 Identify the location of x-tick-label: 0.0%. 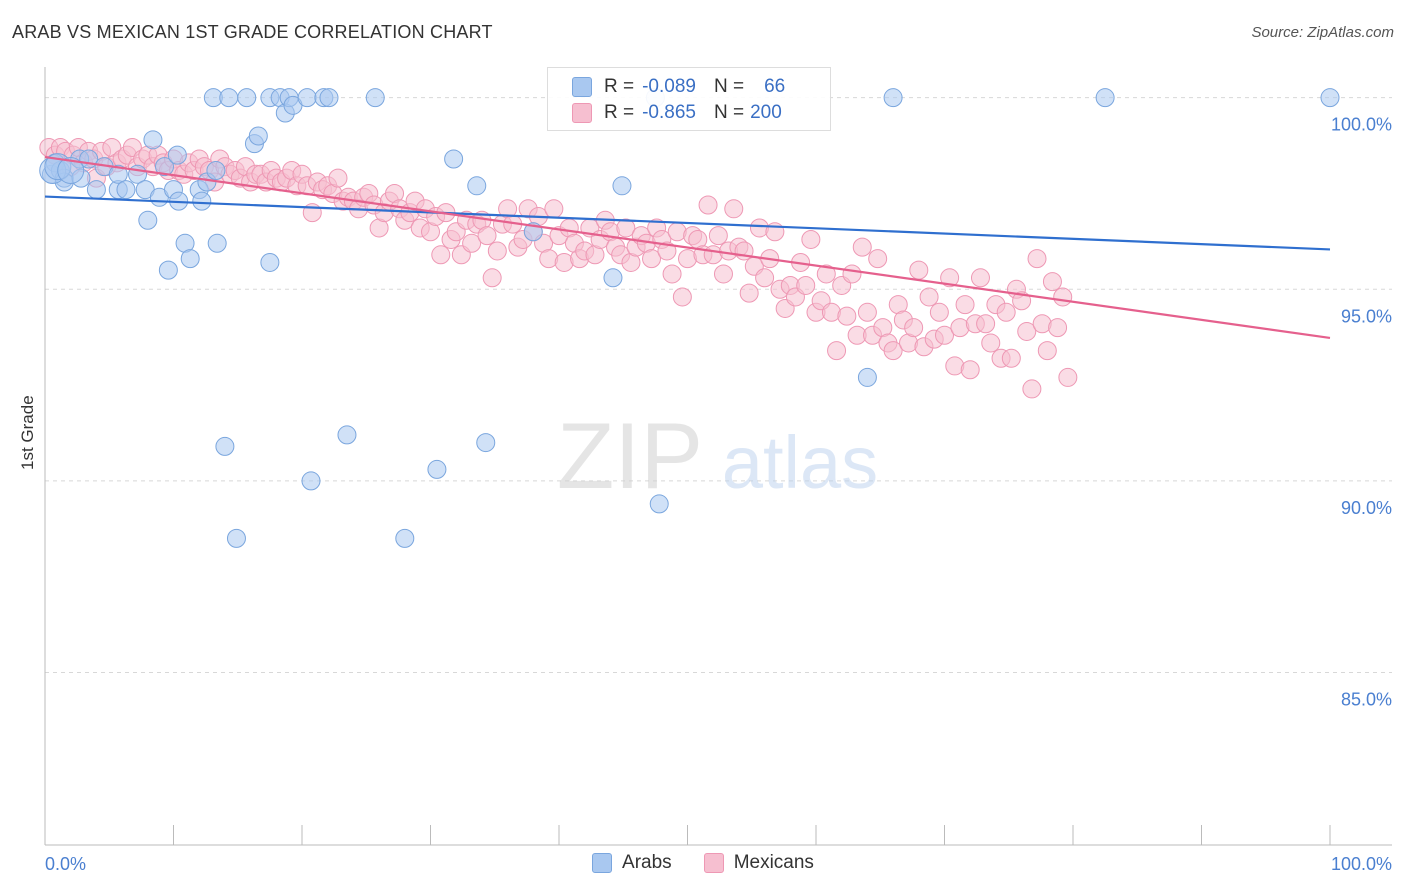
(65, 864).